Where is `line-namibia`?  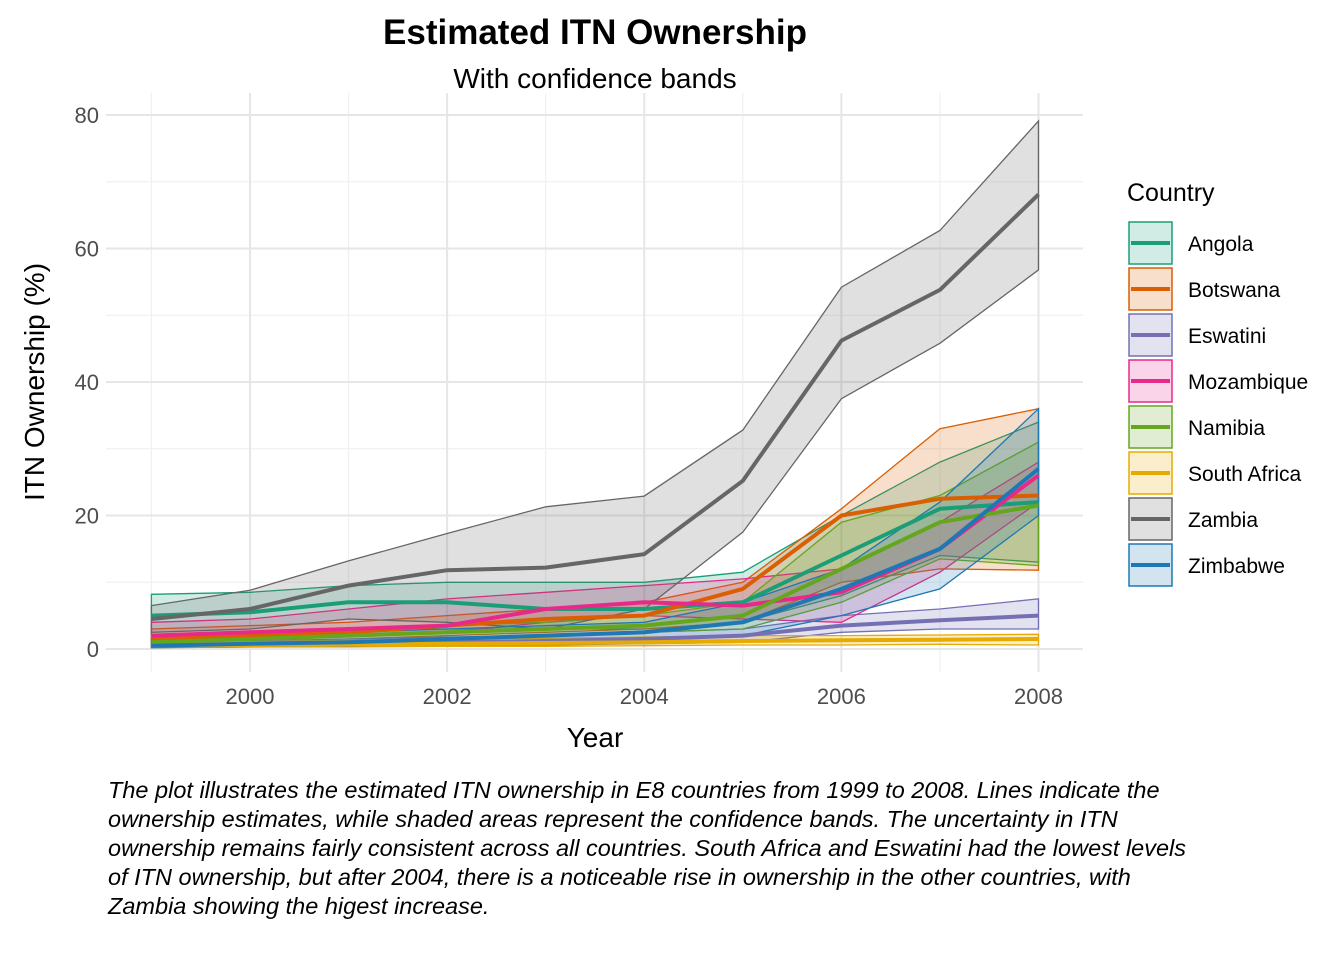
line-namibia is located at coordinates (595, 574).